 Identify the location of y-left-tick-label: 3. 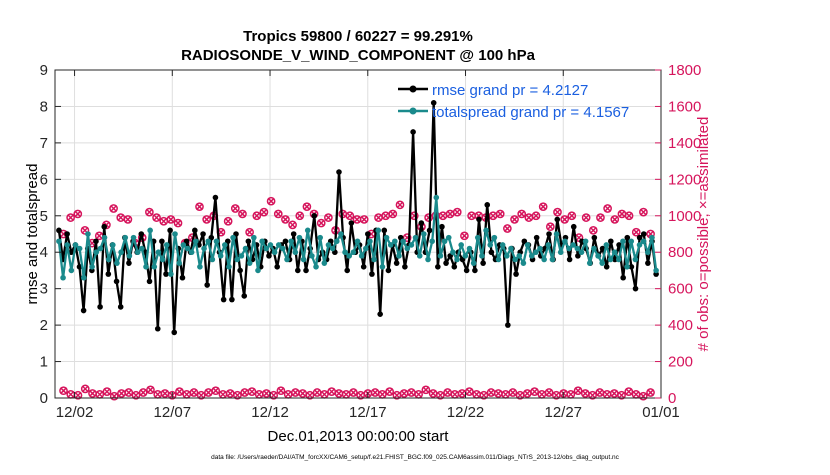
(44, 289).